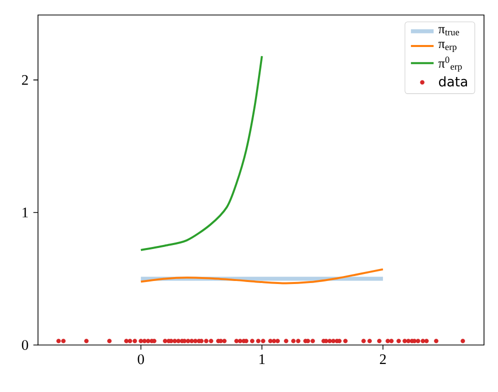 Image resolution: width=498 pixels, height=392 pixels. Describe the element at coordinates (450, 64) in the screenshot. I see `legend-label: π$^{0}$erp` at that location.